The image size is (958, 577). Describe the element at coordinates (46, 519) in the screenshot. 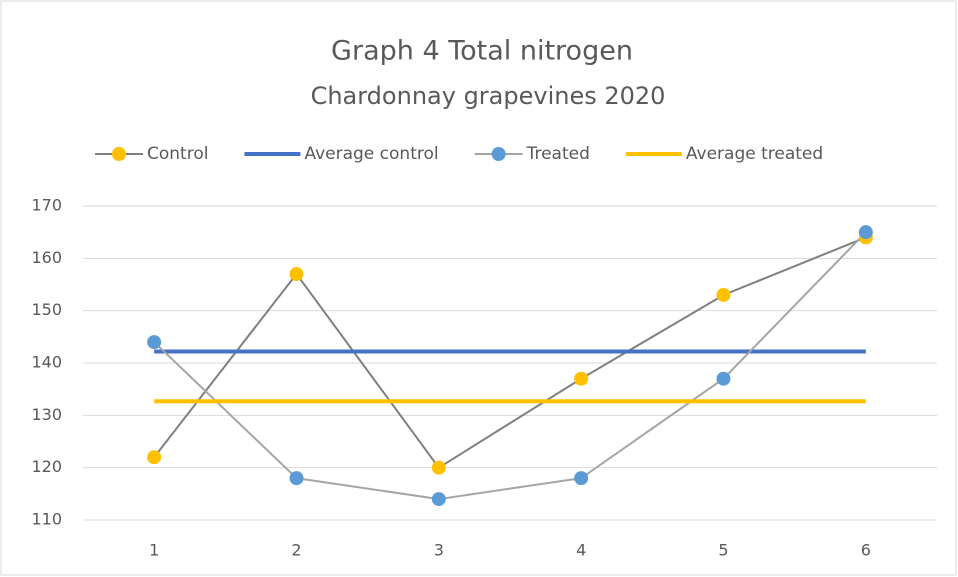

I see `y-tick-label: 110` at that location.